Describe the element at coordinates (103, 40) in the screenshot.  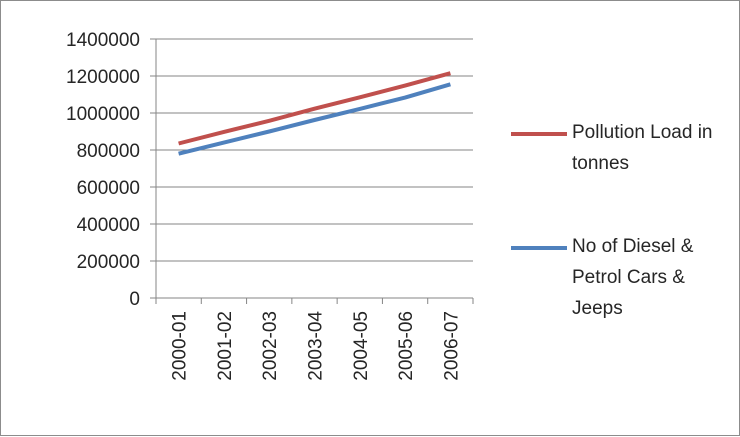
I see `y-tick-label-7: 1400000` at that location.